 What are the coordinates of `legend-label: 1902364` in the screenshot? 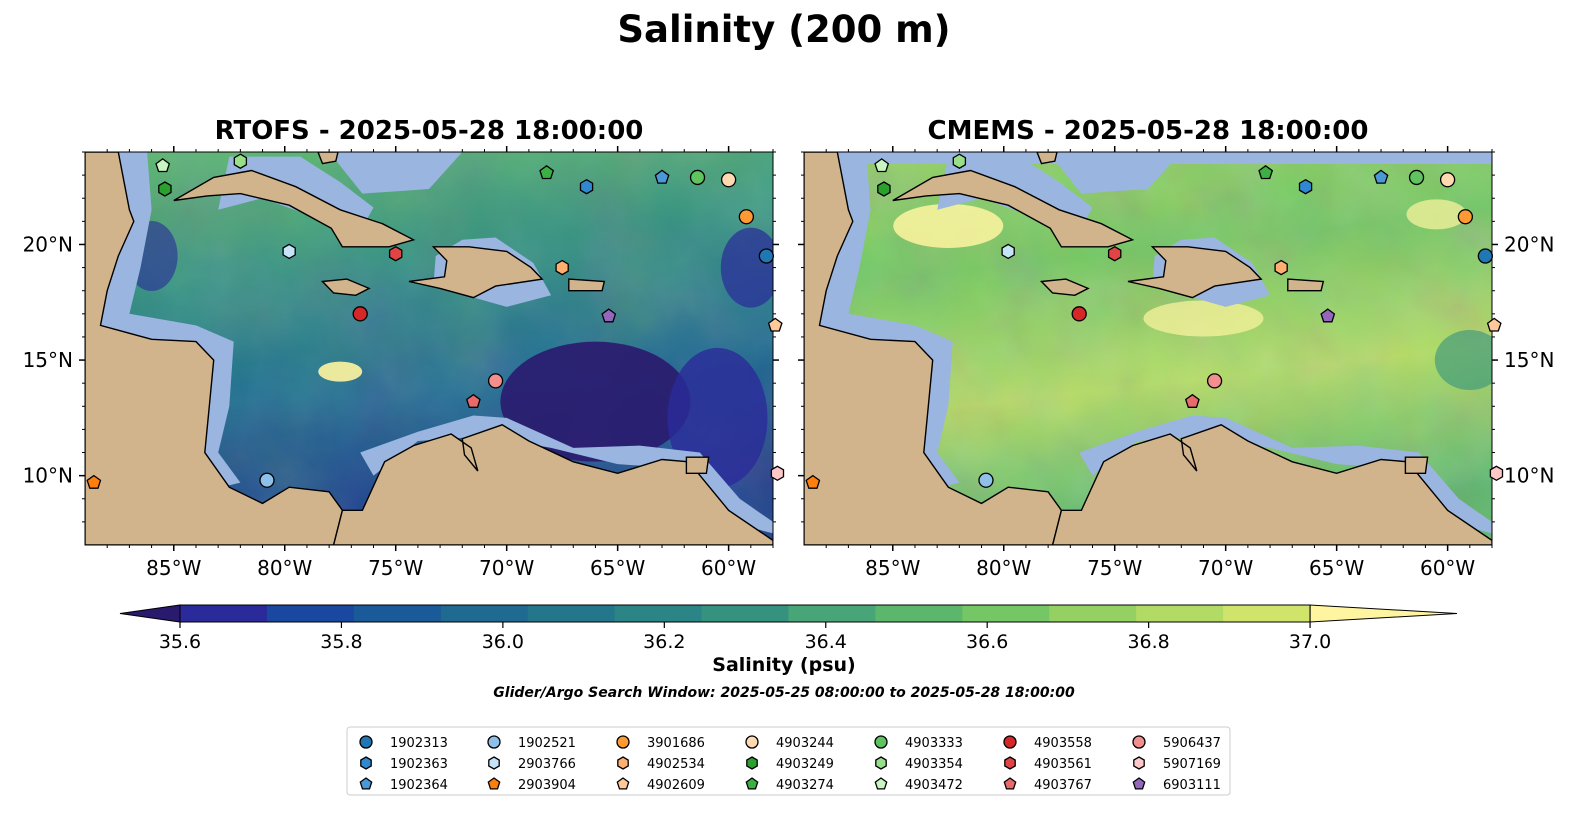 It's located at (419, 785).